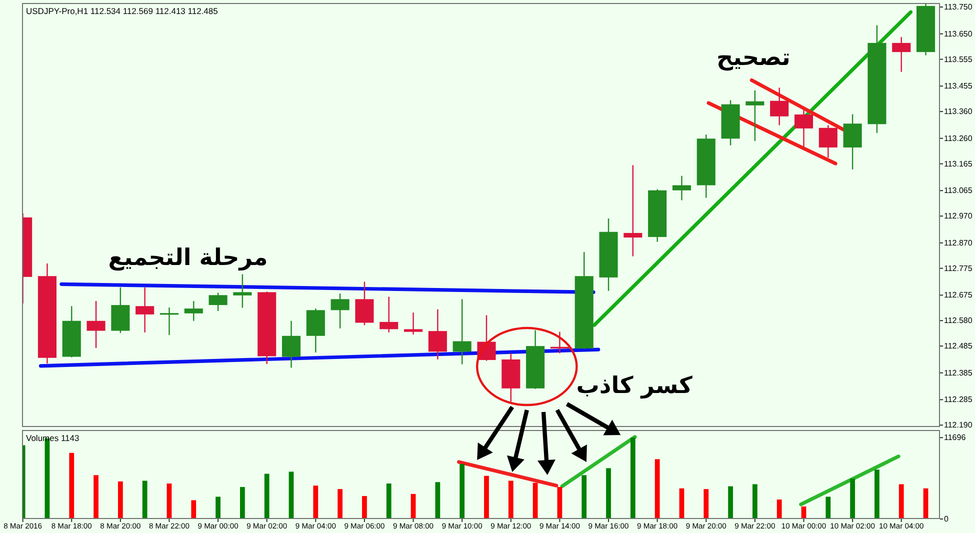 This screenshot has width=975, height=533. What do you see at coordinates (958, 373) in the screenshot?
I see `y-tick-label: 112.385` at bounding box center [958, 373].